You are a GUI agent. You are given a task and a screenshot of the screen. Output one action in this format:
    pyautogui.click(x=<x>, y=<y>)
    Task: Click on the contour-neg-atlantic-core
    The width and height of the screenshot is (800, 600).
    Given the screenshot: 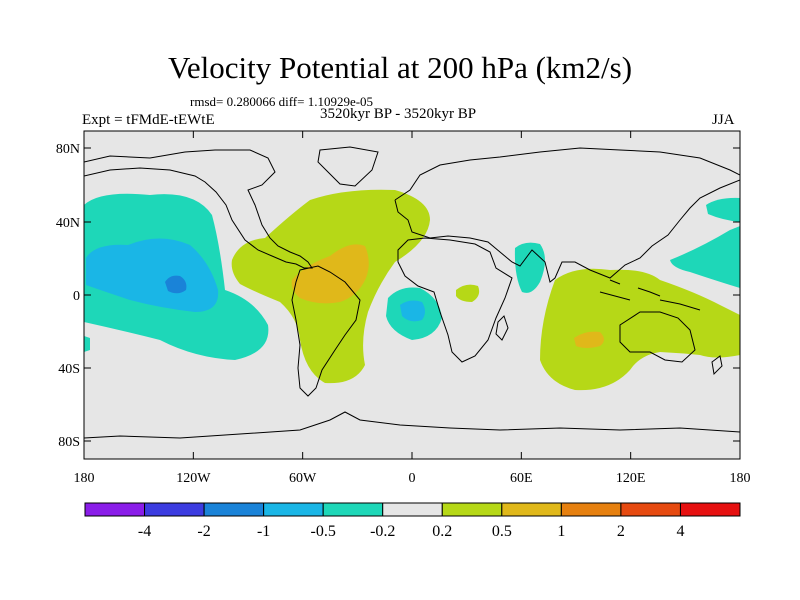 What is the action you would take?
    pyautogui.click(x=412, y=311)
    